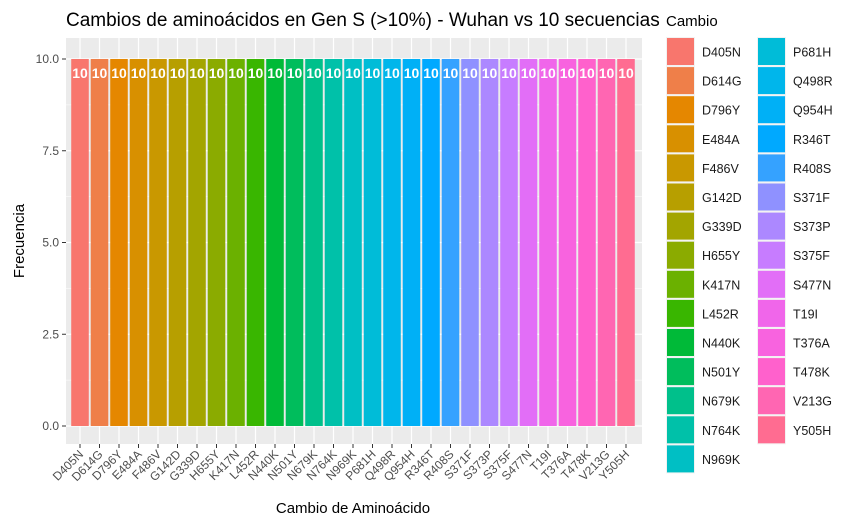 The width and height of the screenshot is (862, 527). What do you see at coordinates (722, 227) in the screenshot?
I see `legend-label: G339D` at bounding box center [722, 227].